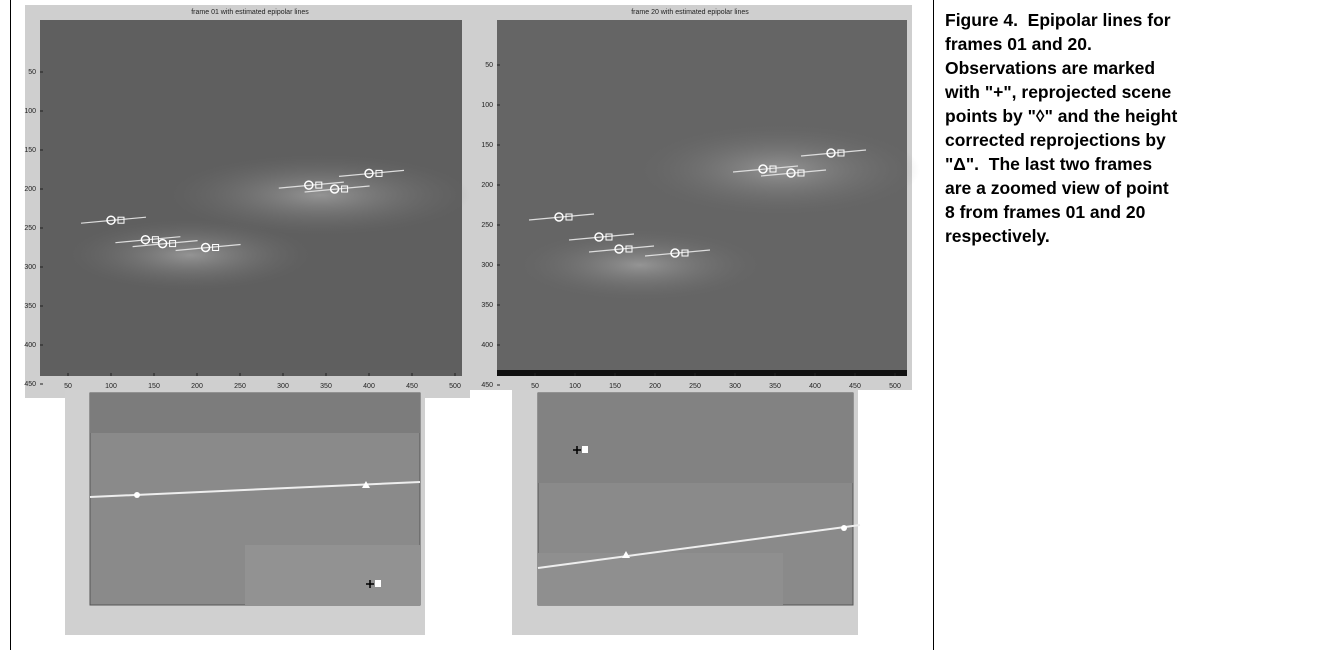 Image resolution: width=1317 pixels, height=650 pixels. What do you see at coordinates (369, 386) in the screenshot?
I see `x-tick-label: 400` at bounding box center [369, 386].